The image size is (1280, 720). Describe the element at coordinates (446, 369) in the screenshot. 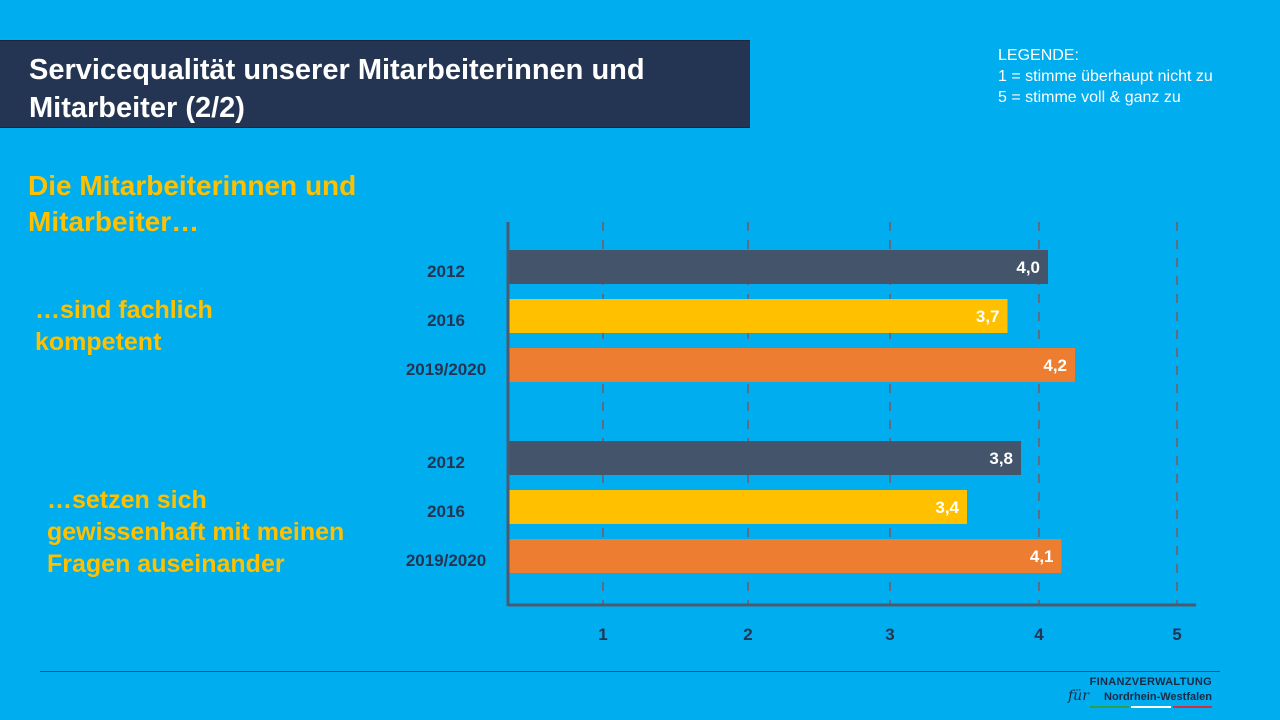

I see `category-label-group0-2: 2019/2020` at that location.